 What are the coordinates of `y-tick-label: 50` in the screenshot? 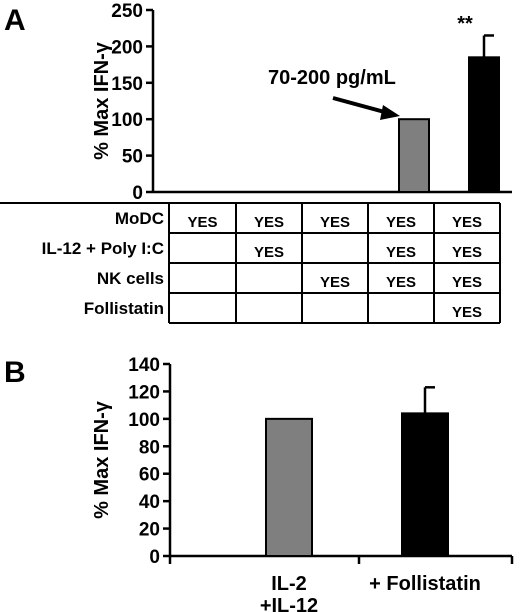 It's located at (132, 157).